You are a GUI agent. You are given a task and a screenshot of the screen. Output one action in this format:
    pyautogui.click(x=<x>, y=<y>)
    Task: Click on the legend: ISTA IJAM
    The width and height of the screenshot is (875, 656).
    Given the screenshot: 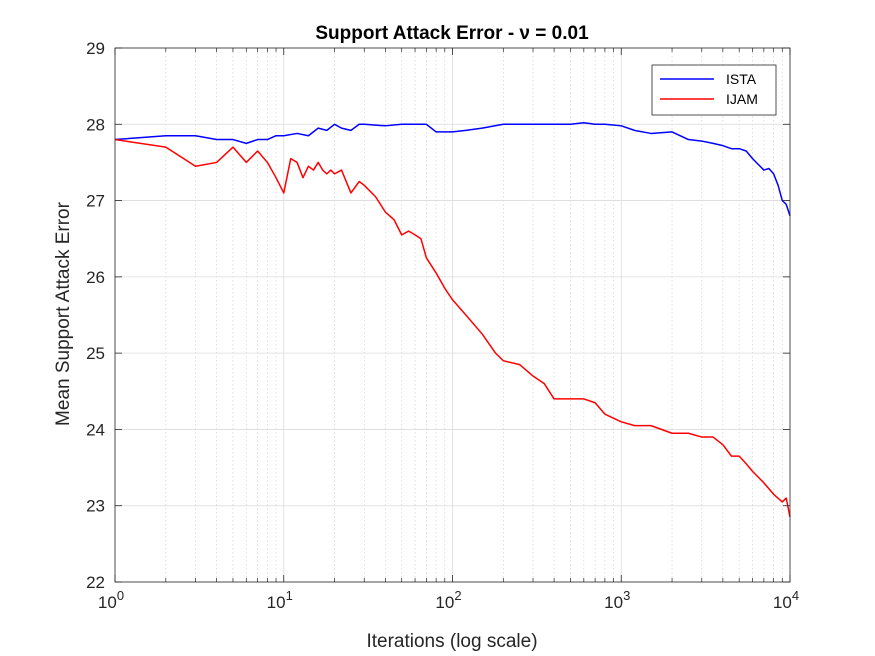 What is the action you would take?
    pyautogui.click(x=714, y=90)
    